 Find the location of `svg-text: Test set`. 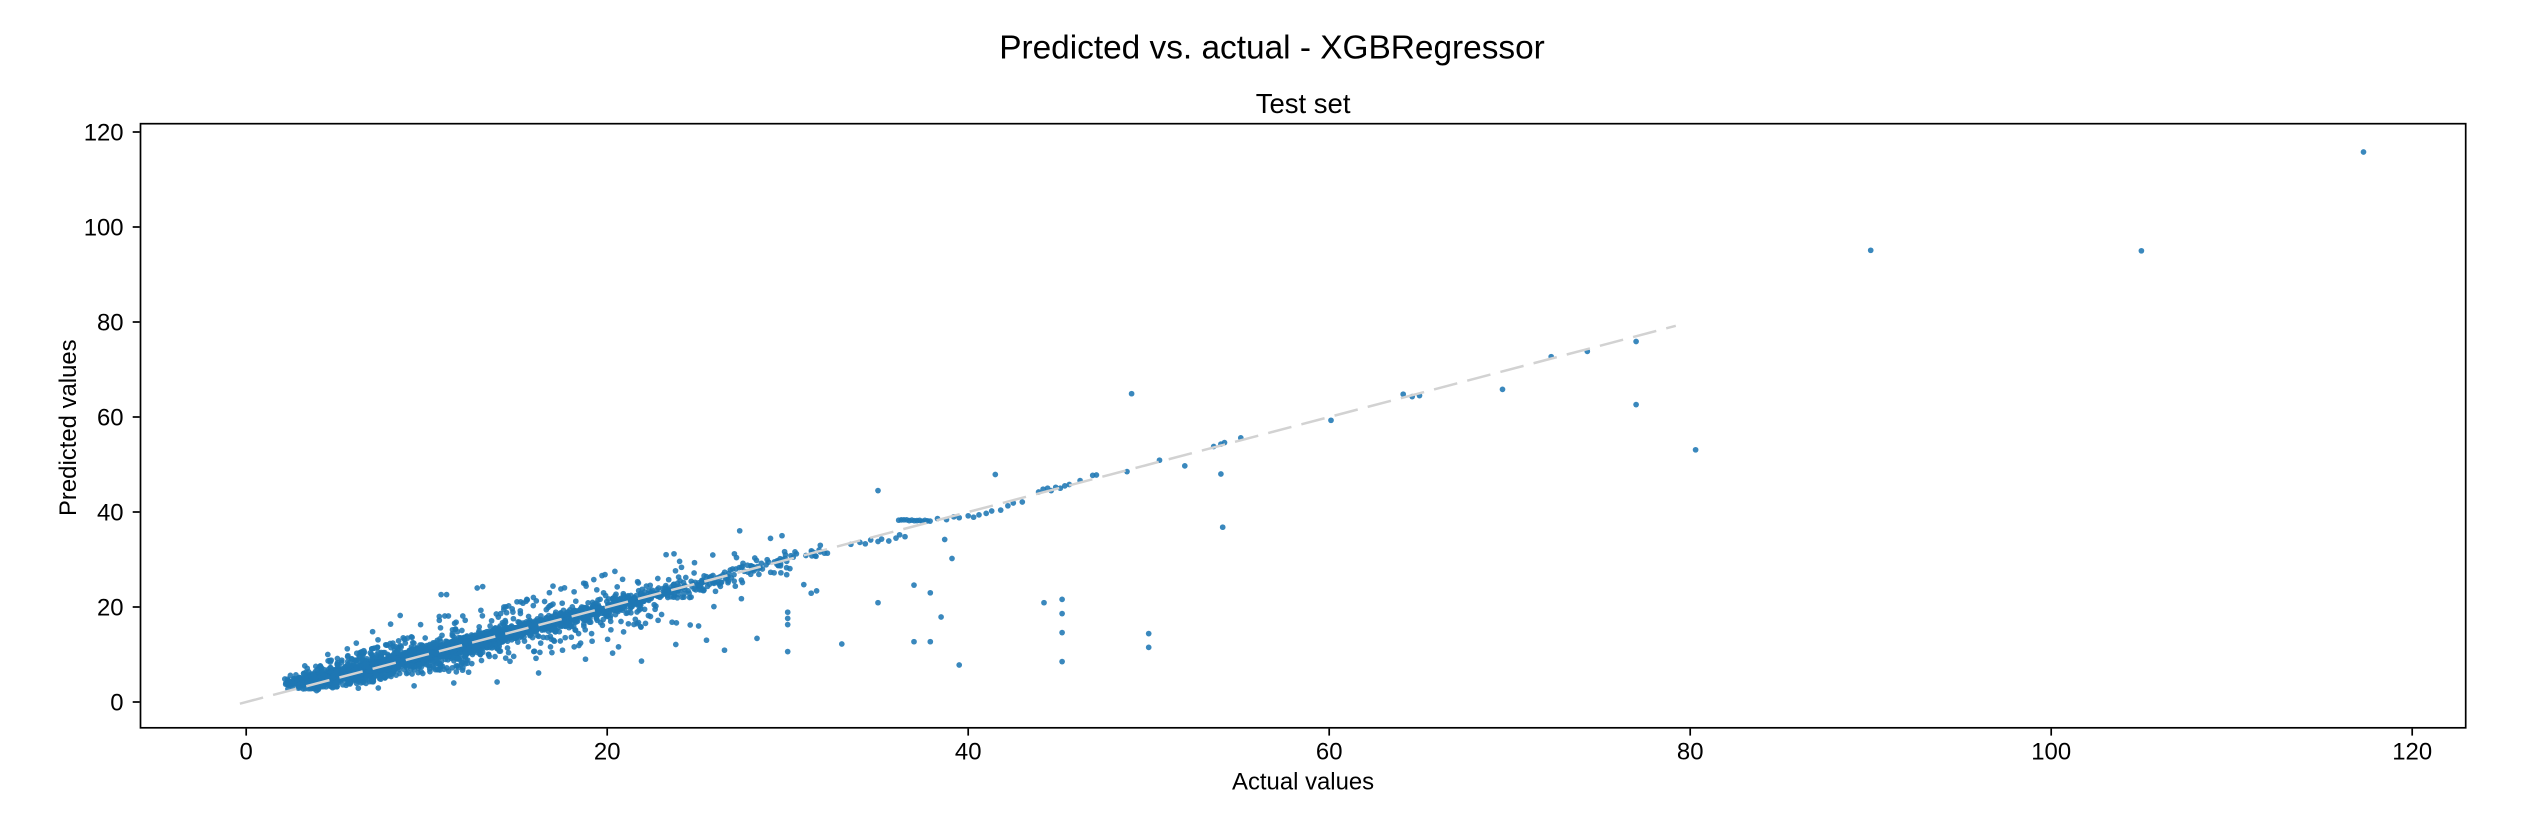

svg-text: Test set is located at coordinates (1303, 103).